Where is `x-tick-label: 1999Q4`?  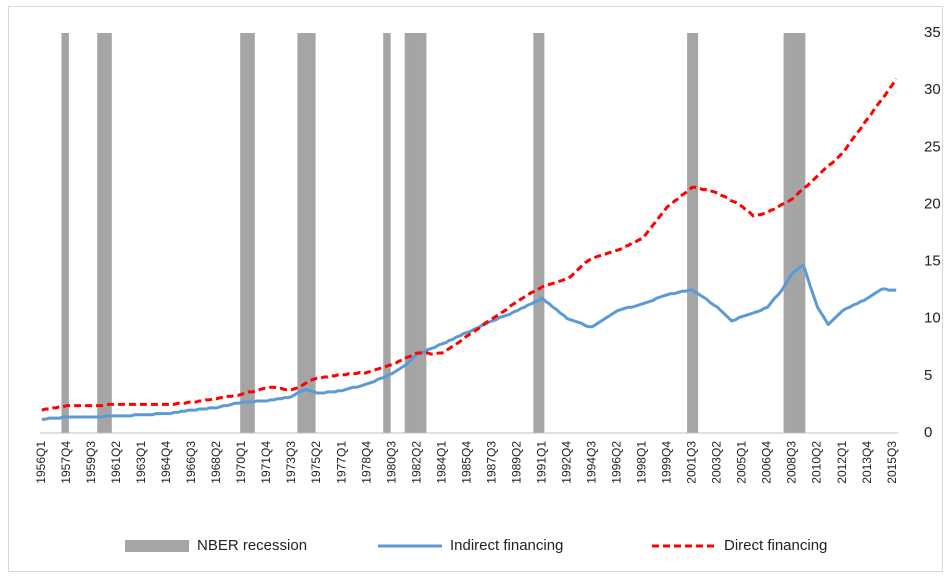 x-tick-label: 1999Q4 is located at coordinates (667, 462).